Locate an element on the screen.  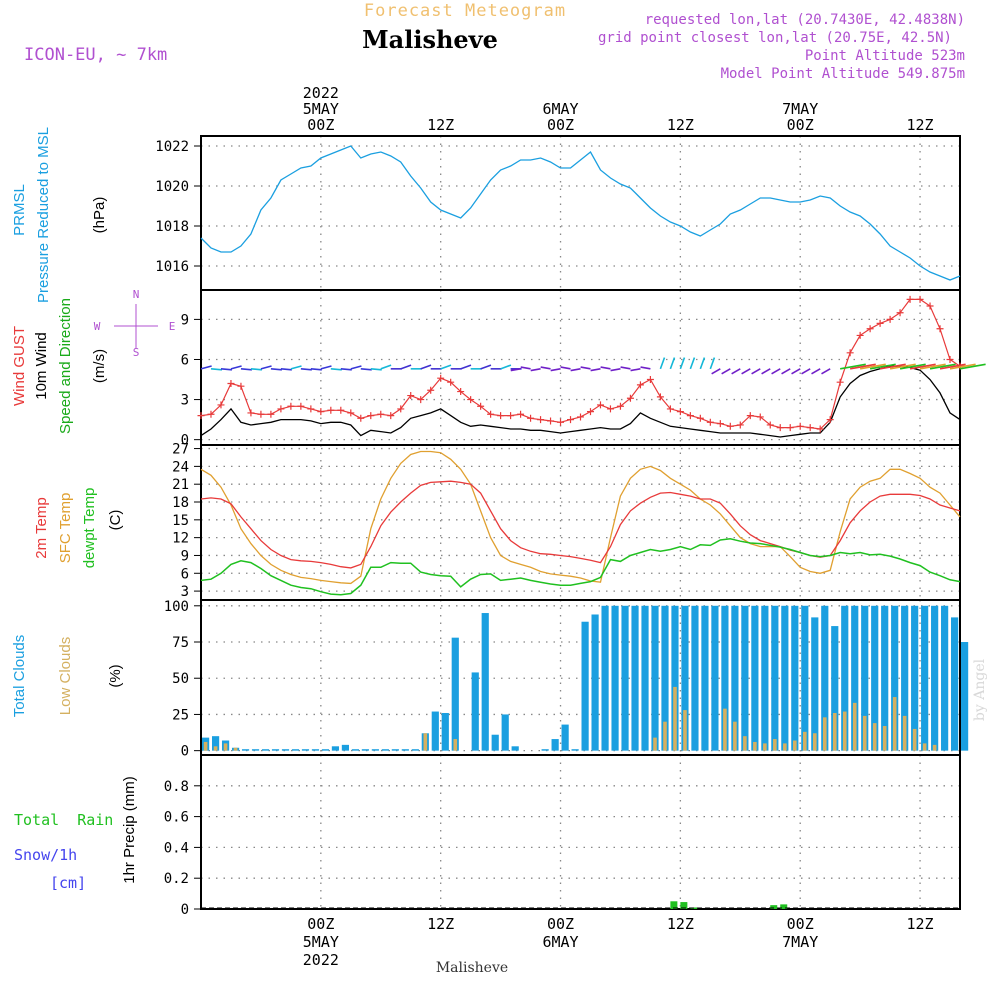
snow-unit-label: [cm] is located at coordinates (68, 883).